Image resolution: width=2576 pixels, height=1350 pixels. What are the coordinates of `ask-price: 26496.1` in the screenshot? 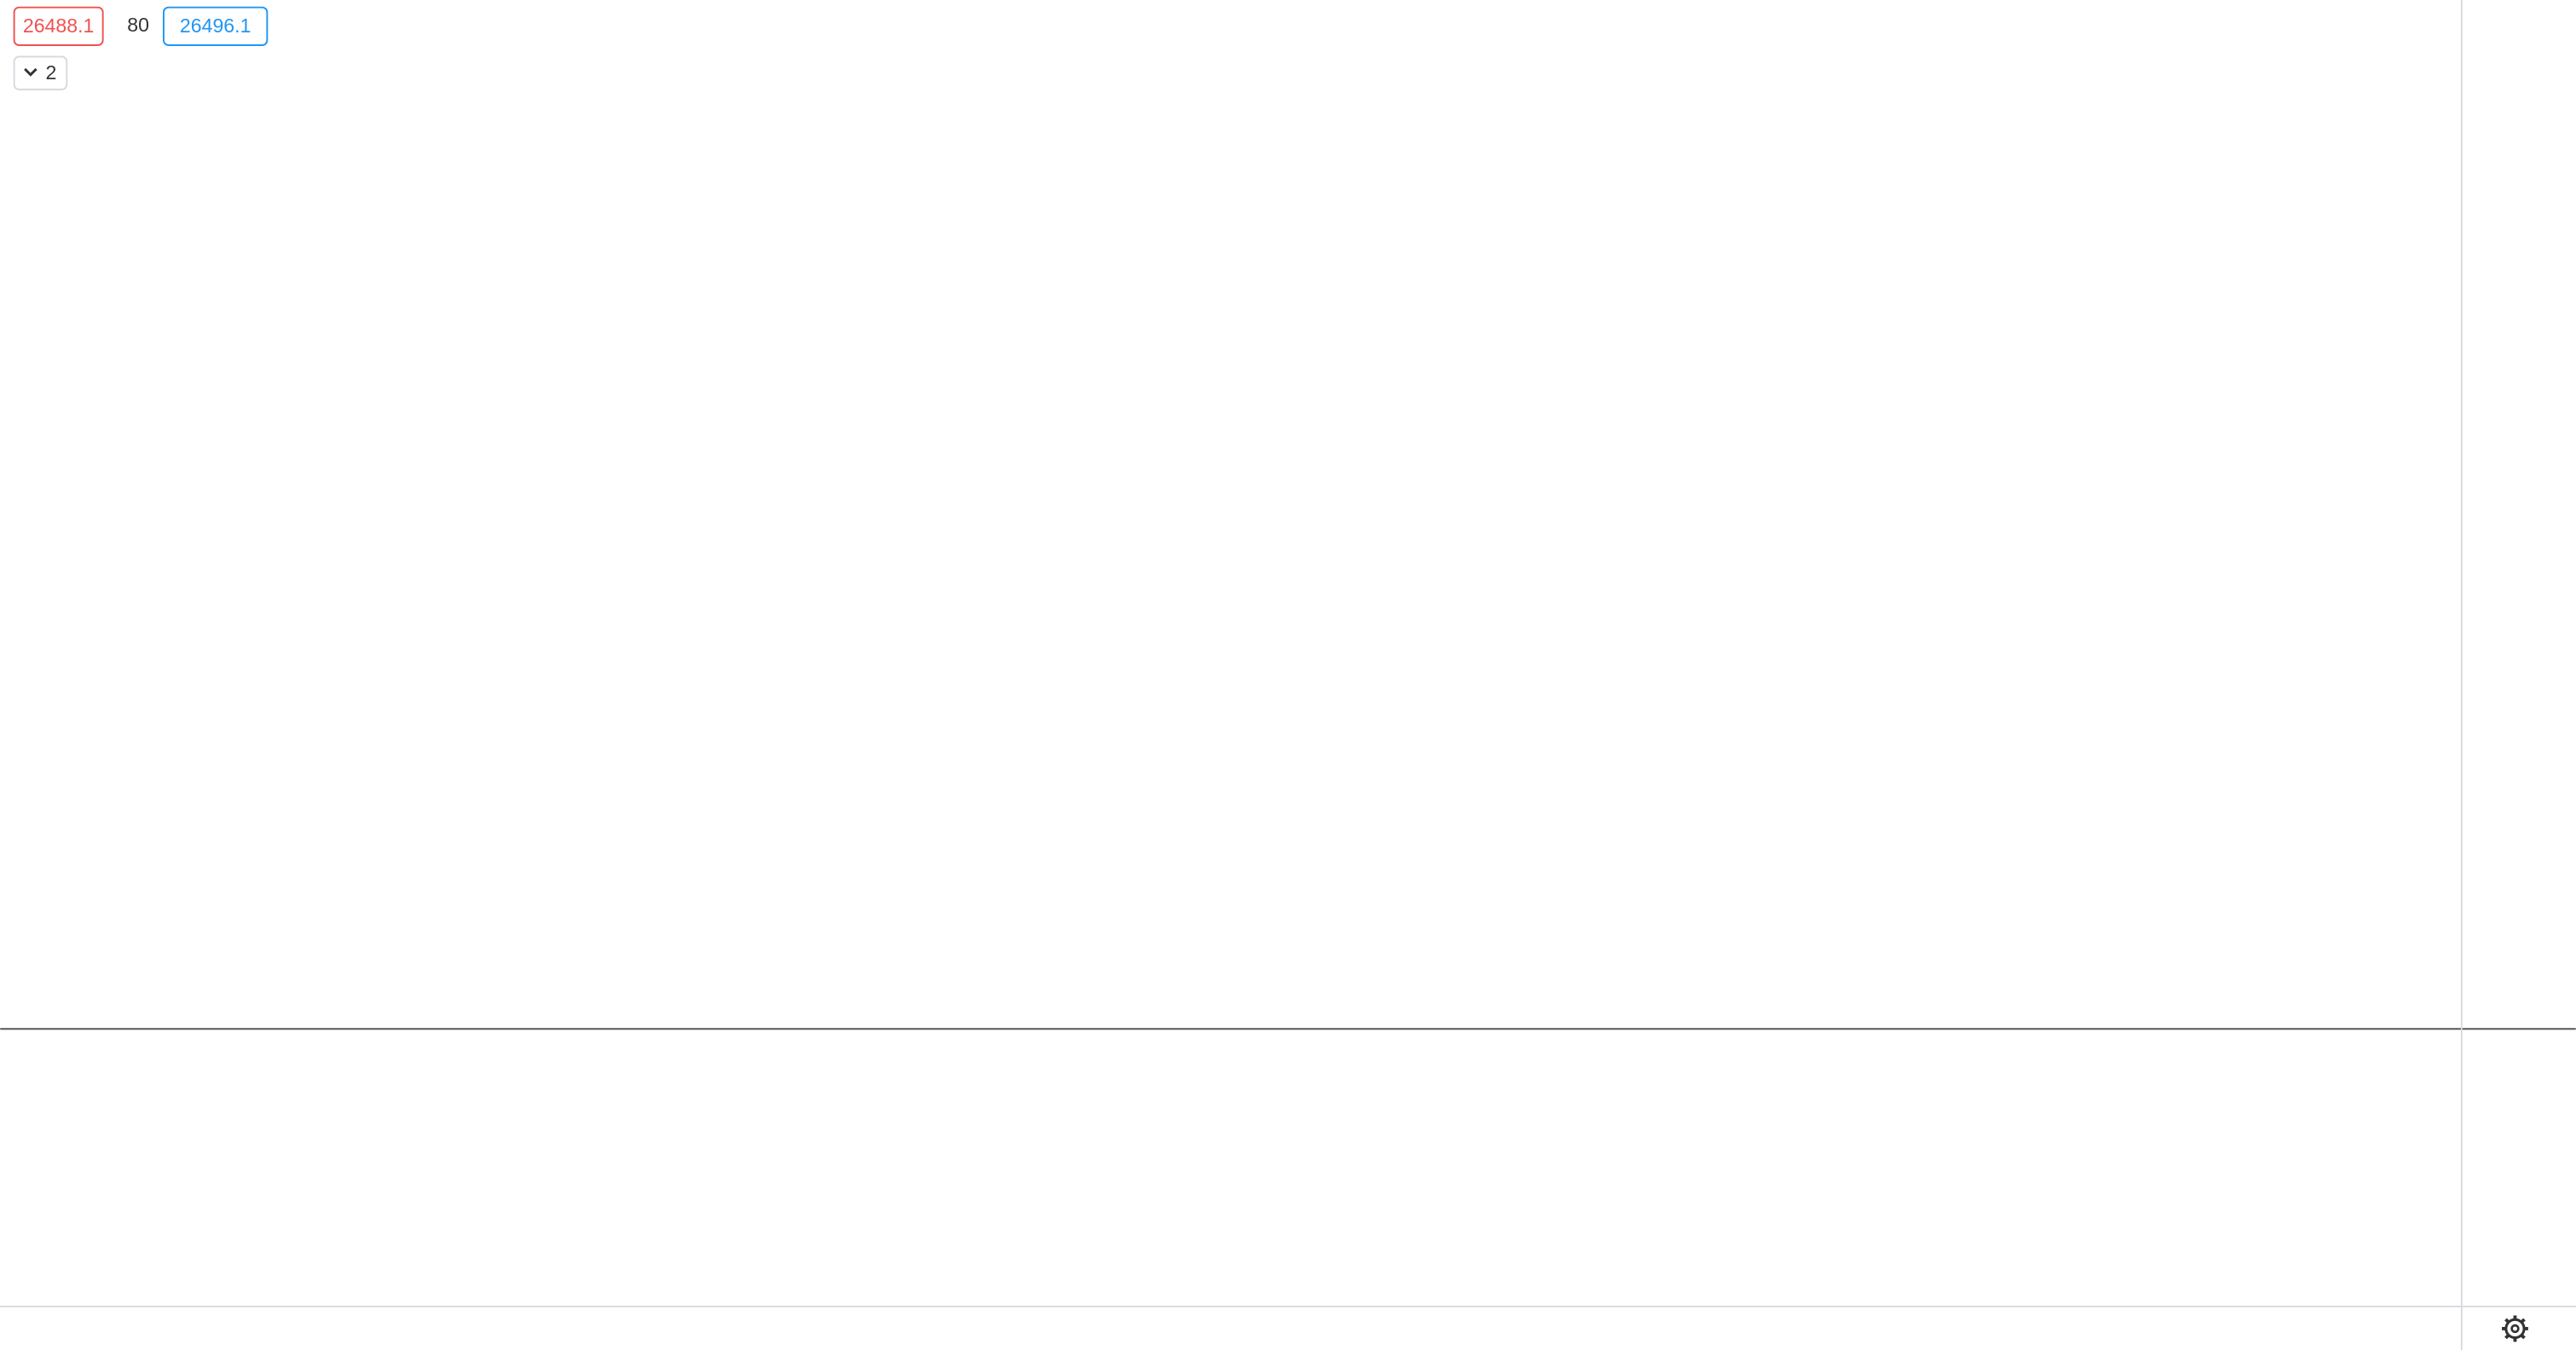 It's located at (215, 26).